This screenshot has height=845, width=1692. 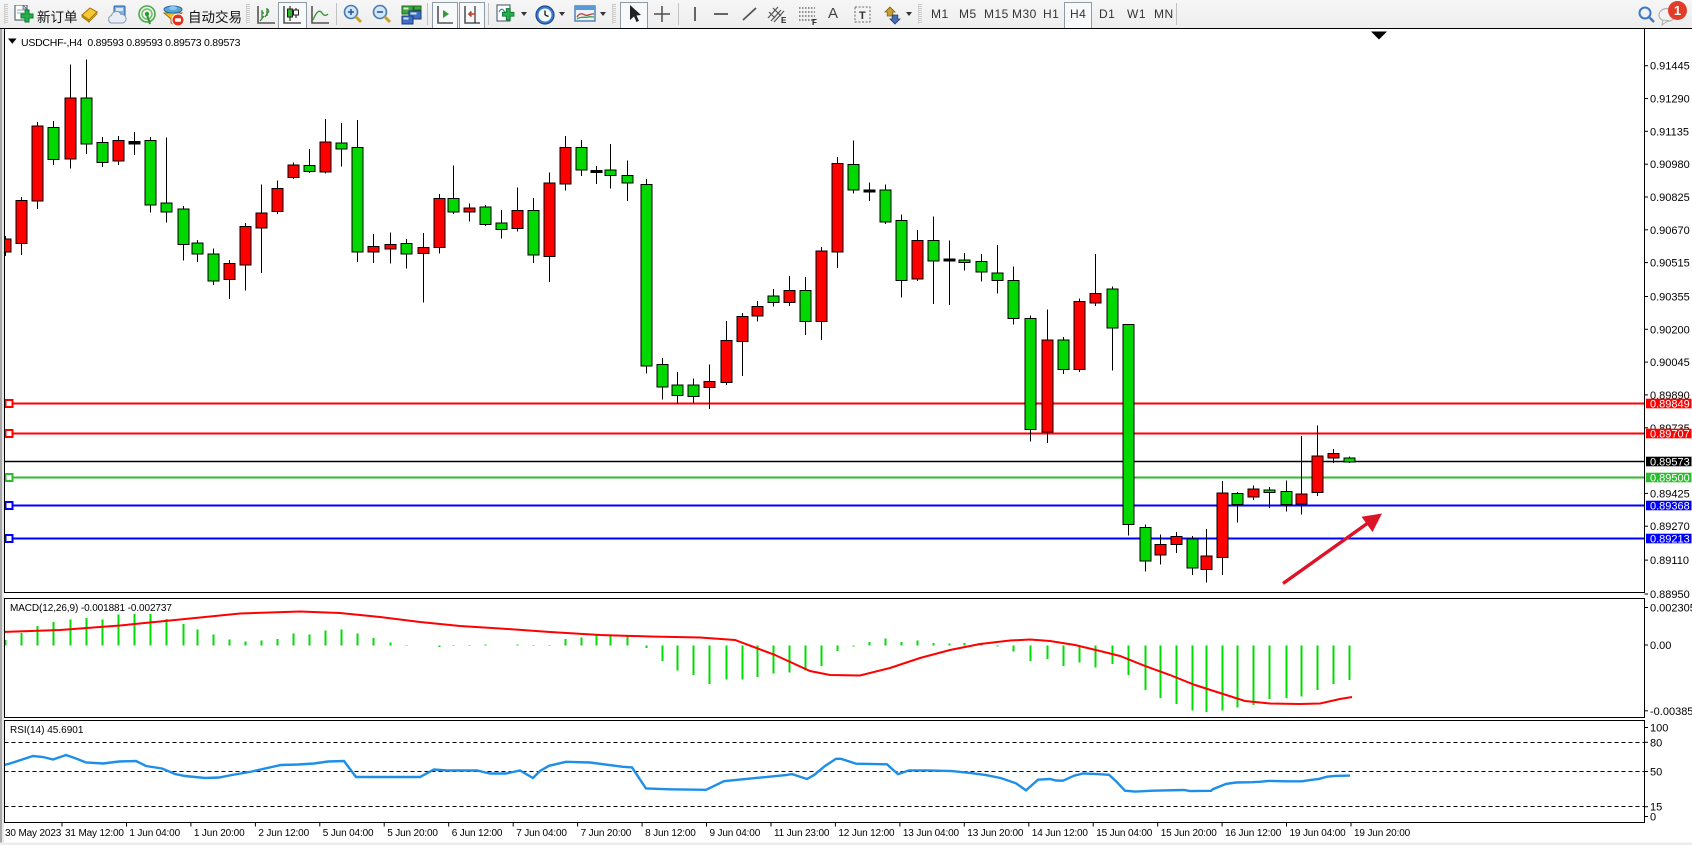 I want to click on svg-text: 0.91135, so click(x=1669, y=132).